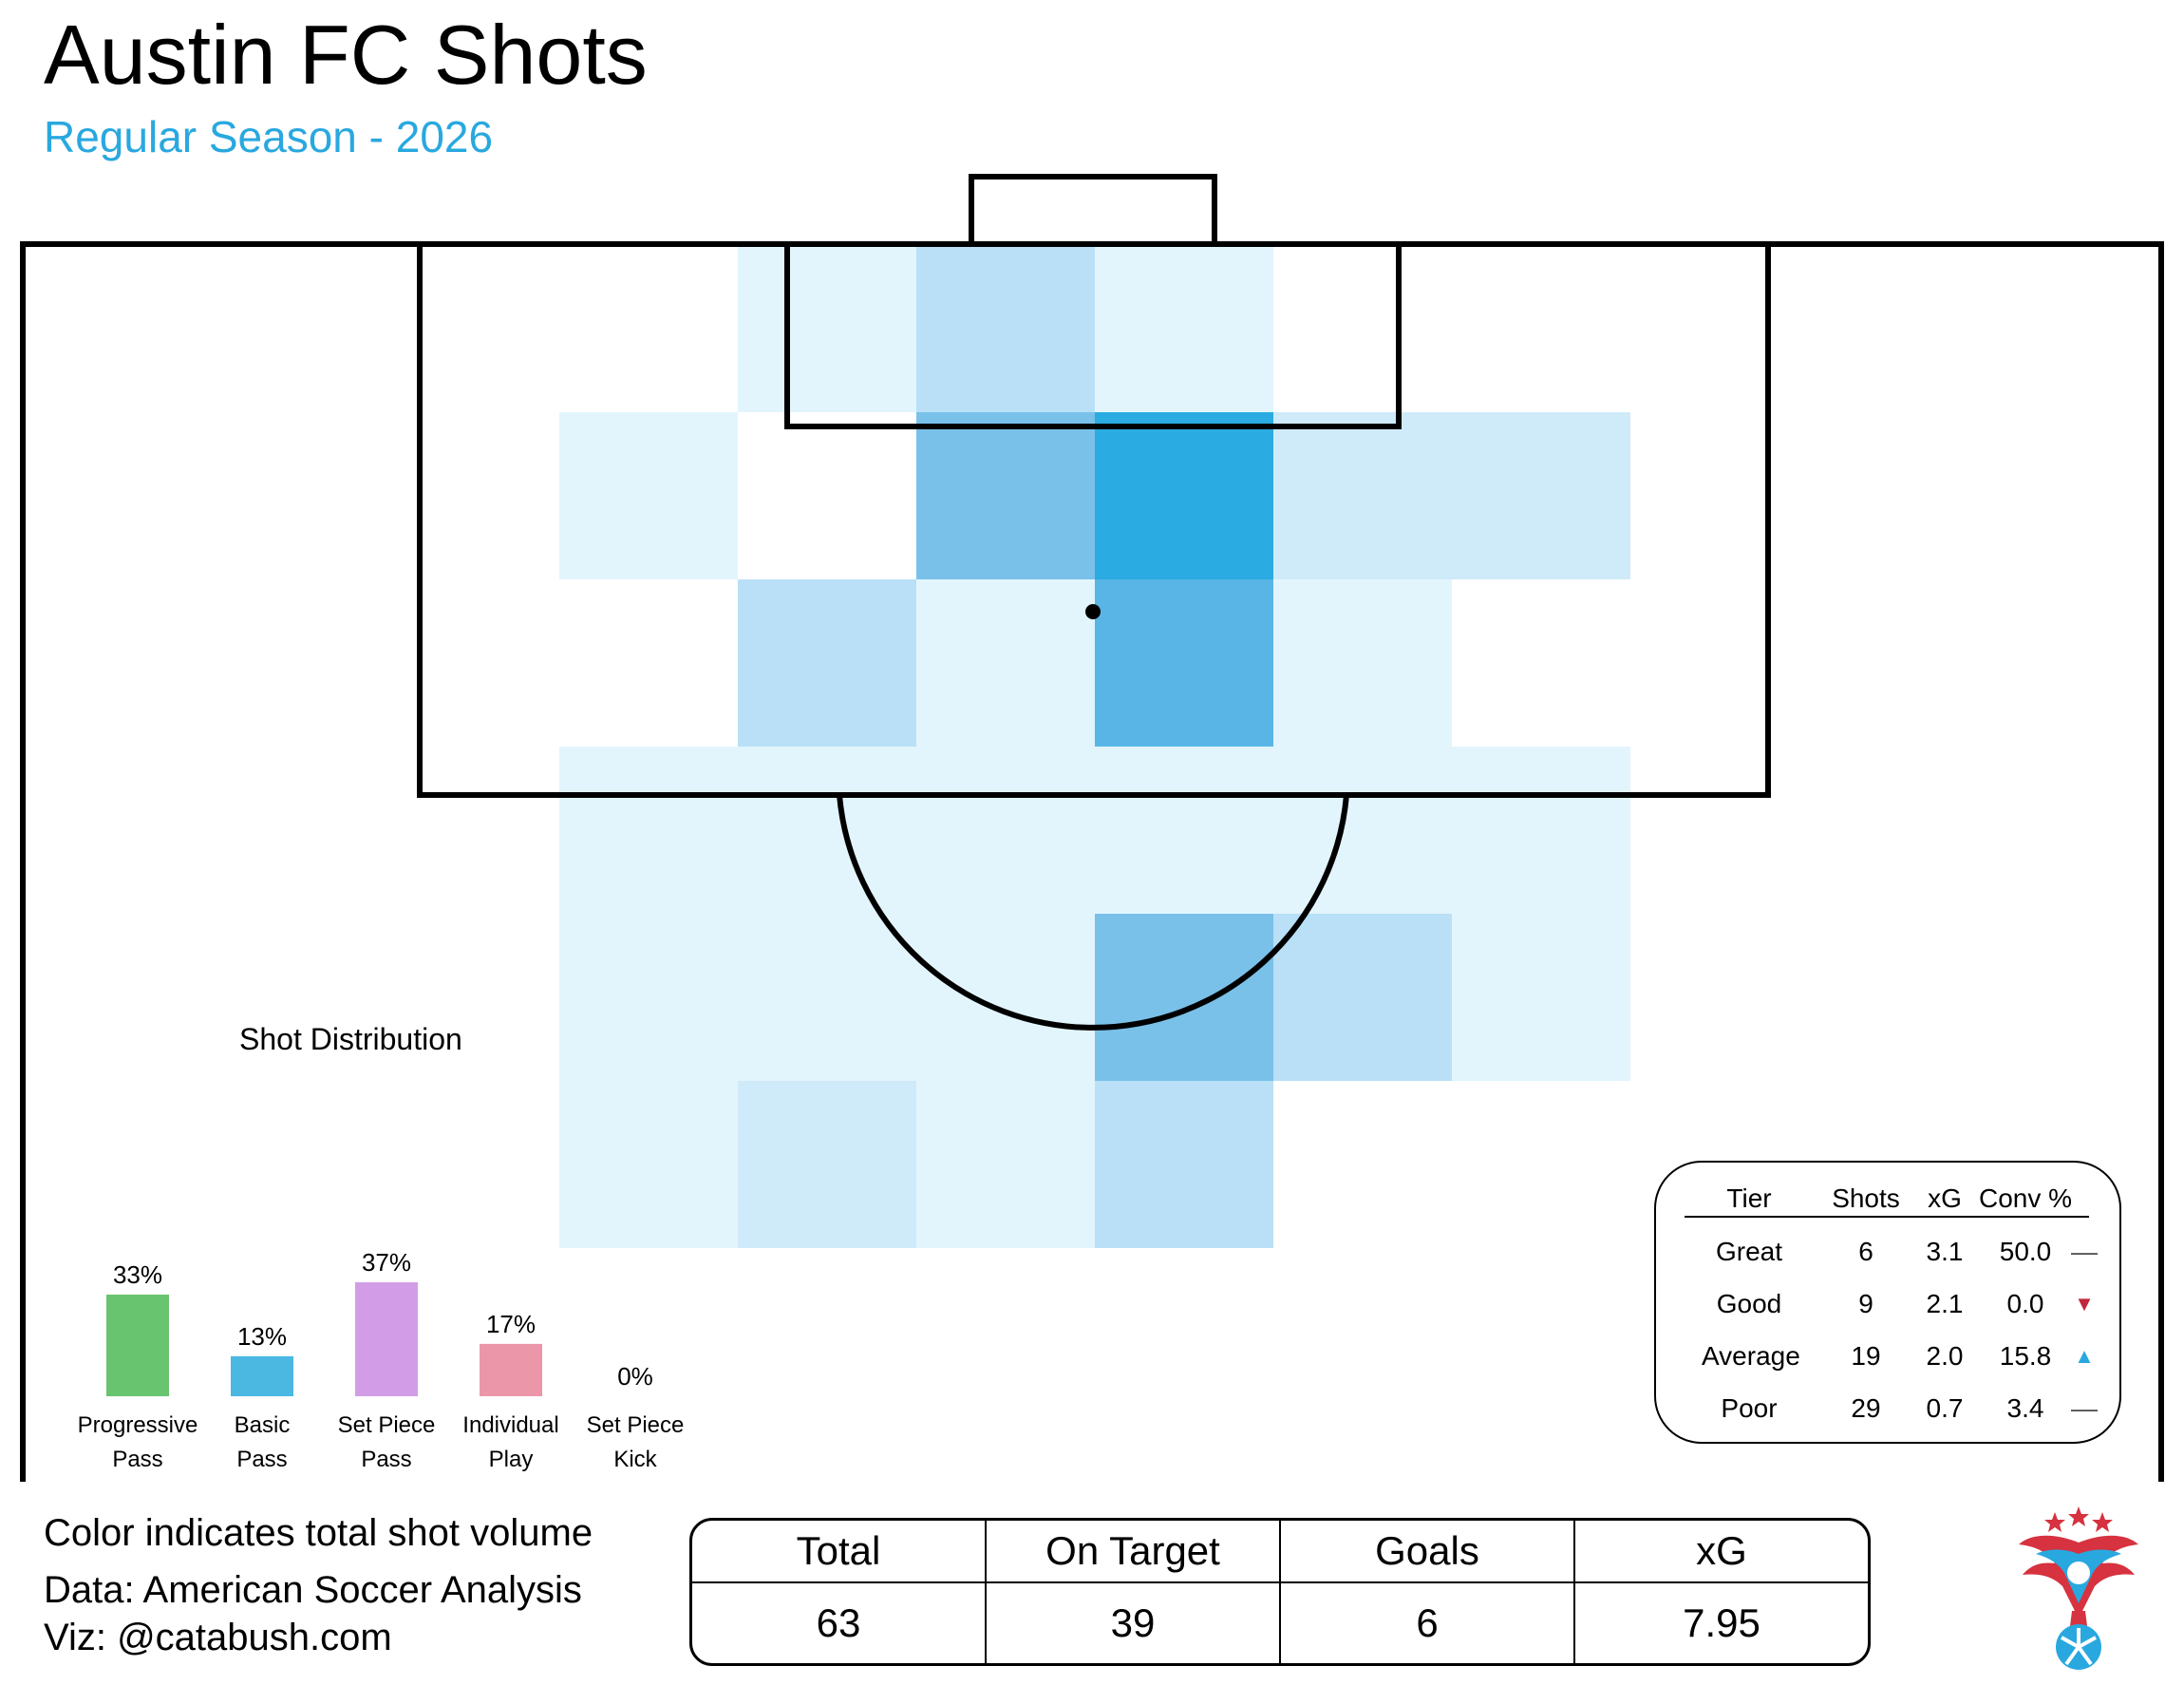 This screenshot has height=1685, width=2184. Describe the element at coordinates (1945, 1252) in the screenshot. I see `tier-xg: 3.1` at that location.